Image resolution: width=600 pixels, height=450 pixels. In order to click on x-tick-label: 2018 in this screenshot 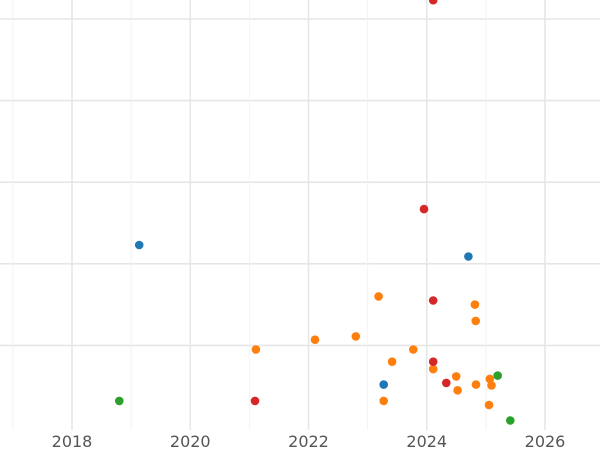, I will do `click(72, 441)`.